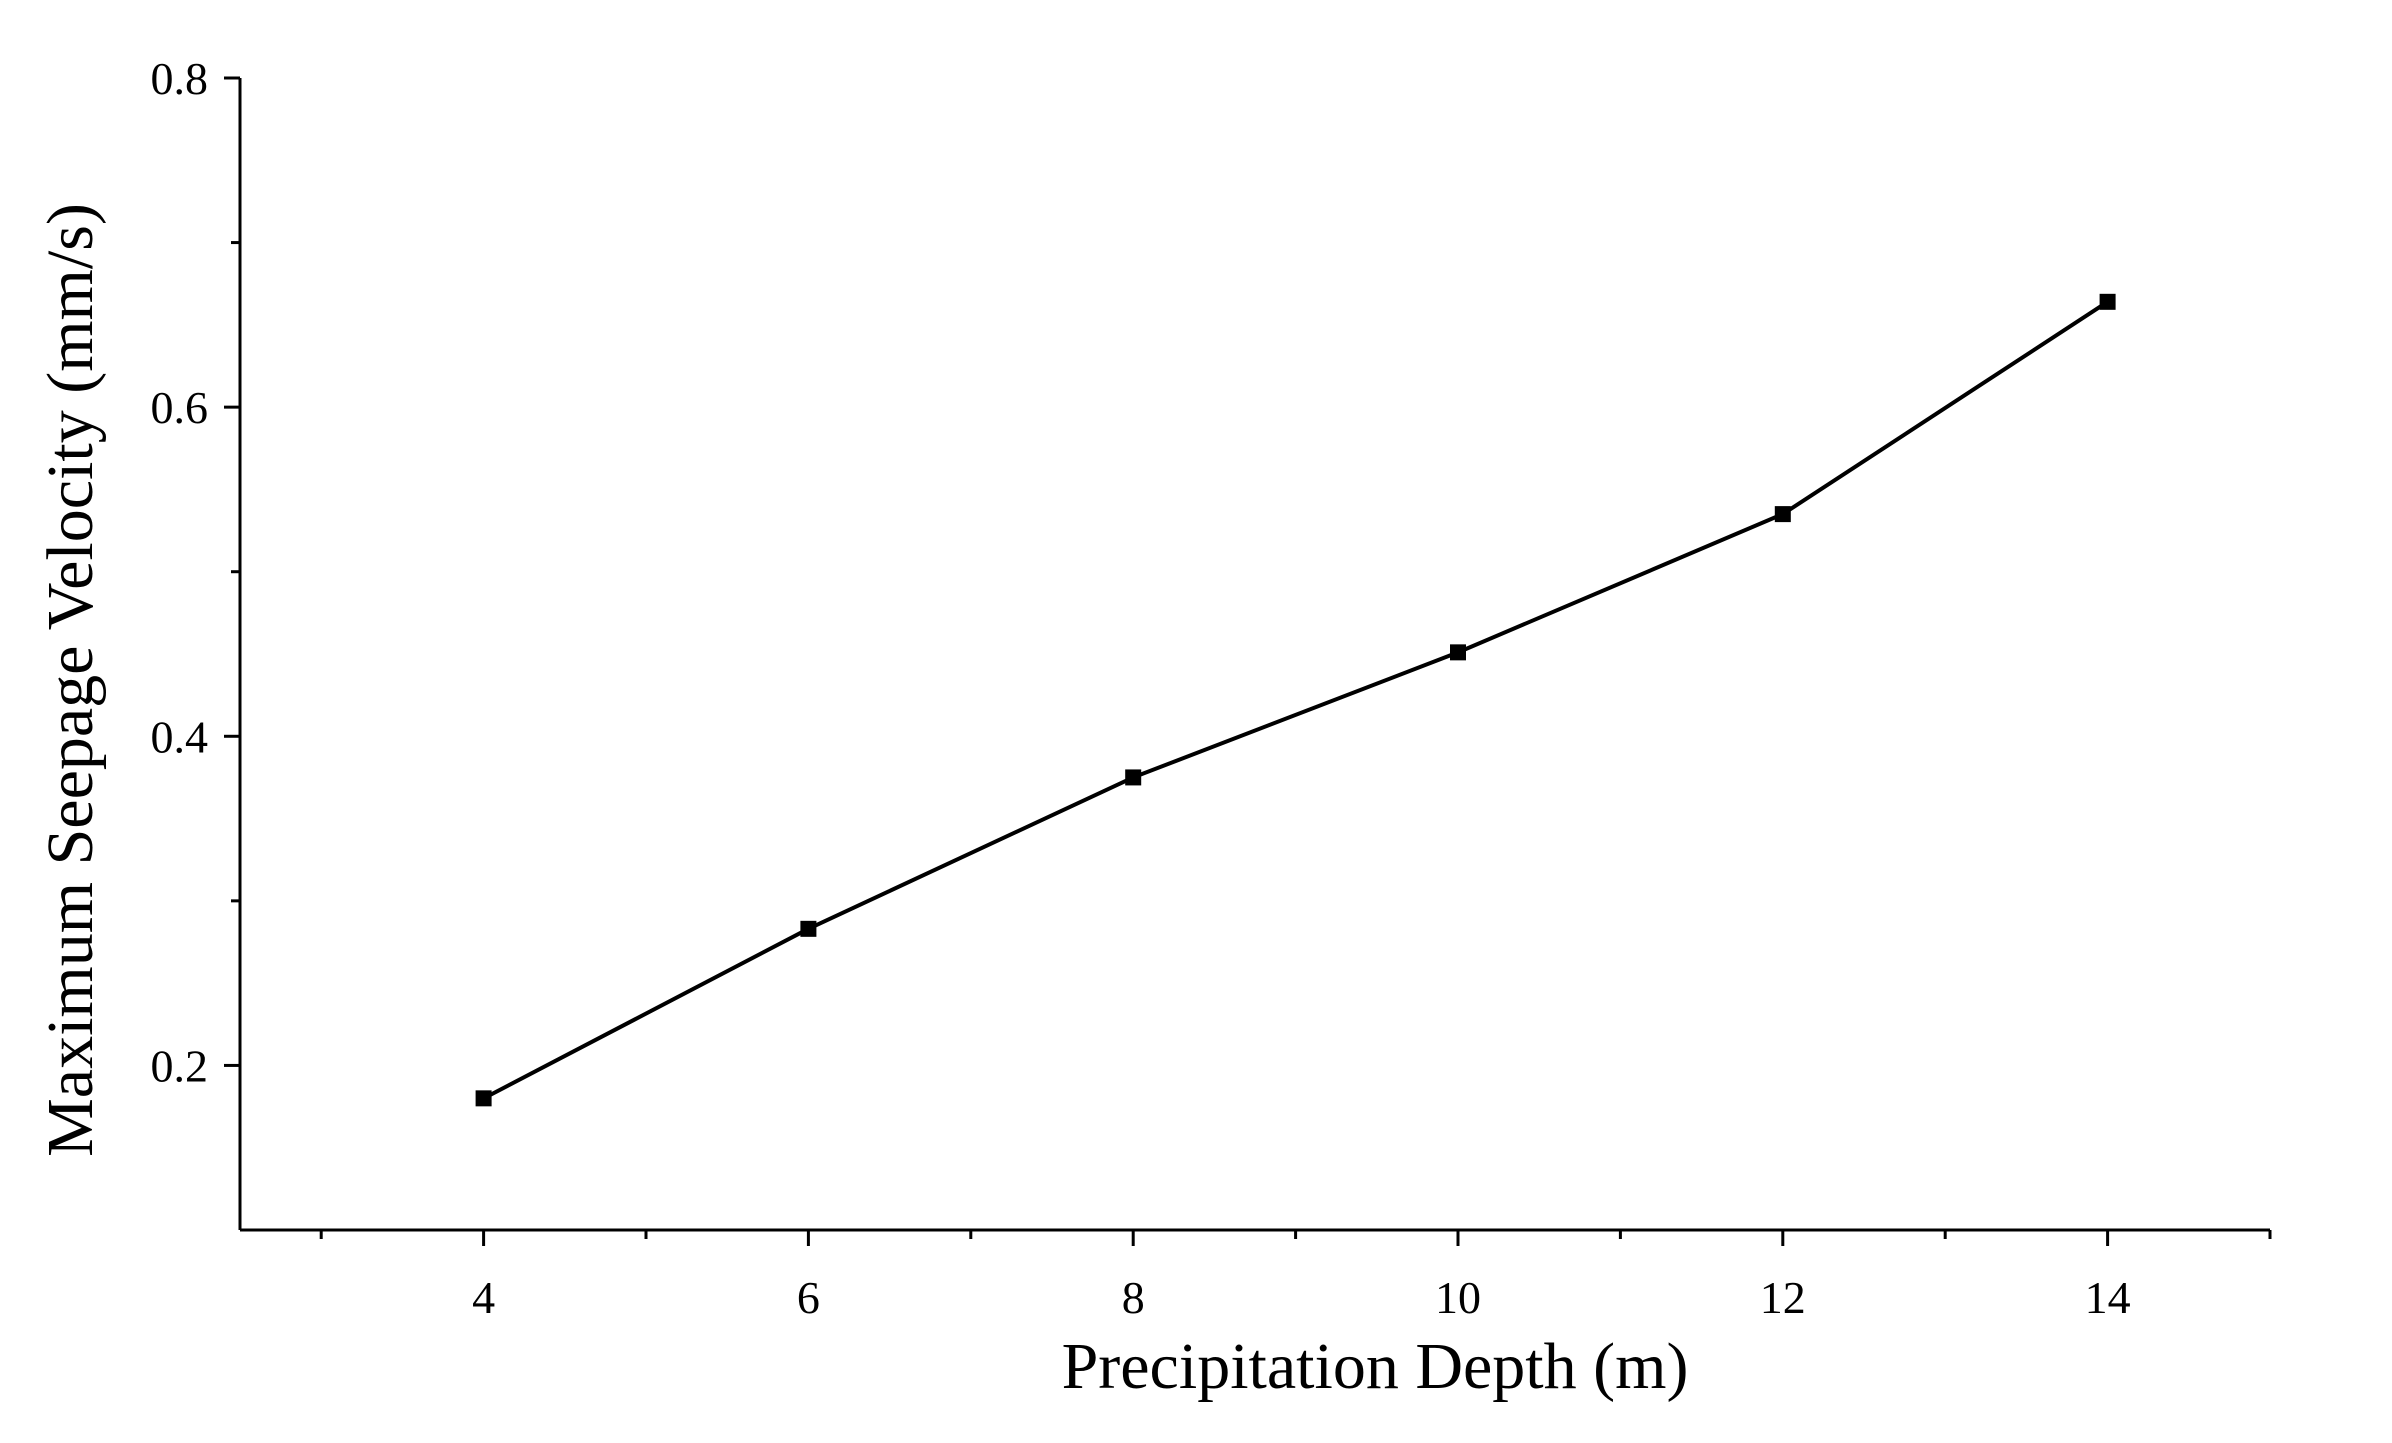 The width and height of the screenshot is (2392, 1443). I want to click on x-axis-title: Precipitation Depth (m), so click(1375, 1366).